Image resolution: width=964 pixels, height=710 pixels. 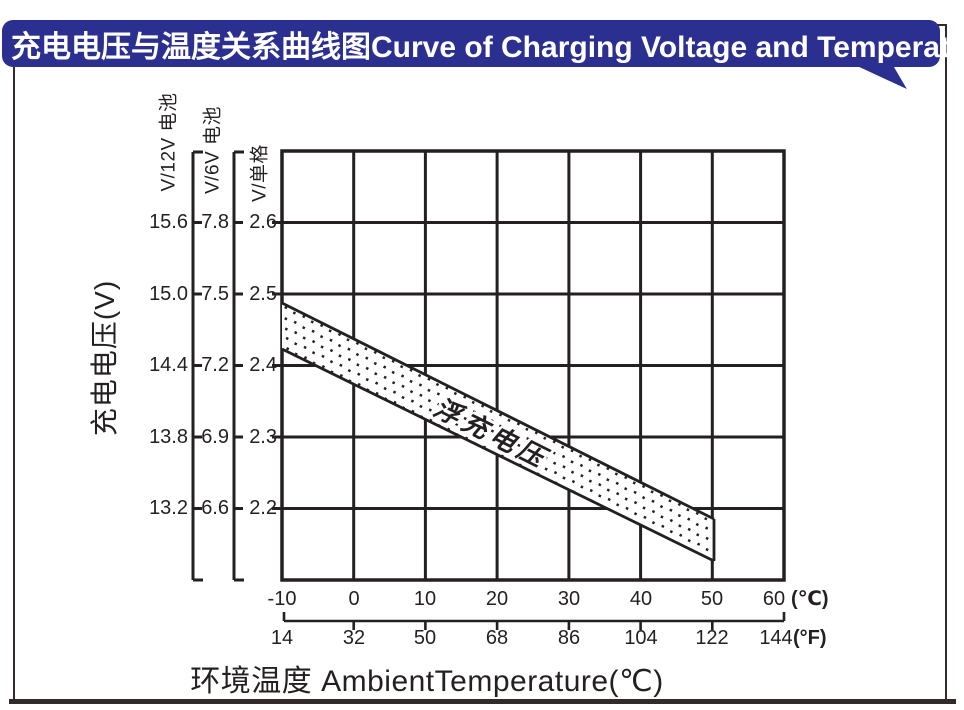 What do you see at coordinates (168, 365) in the screenshot?
I see `y-tick-12v: 14.4` at bounding box center [168, 365].